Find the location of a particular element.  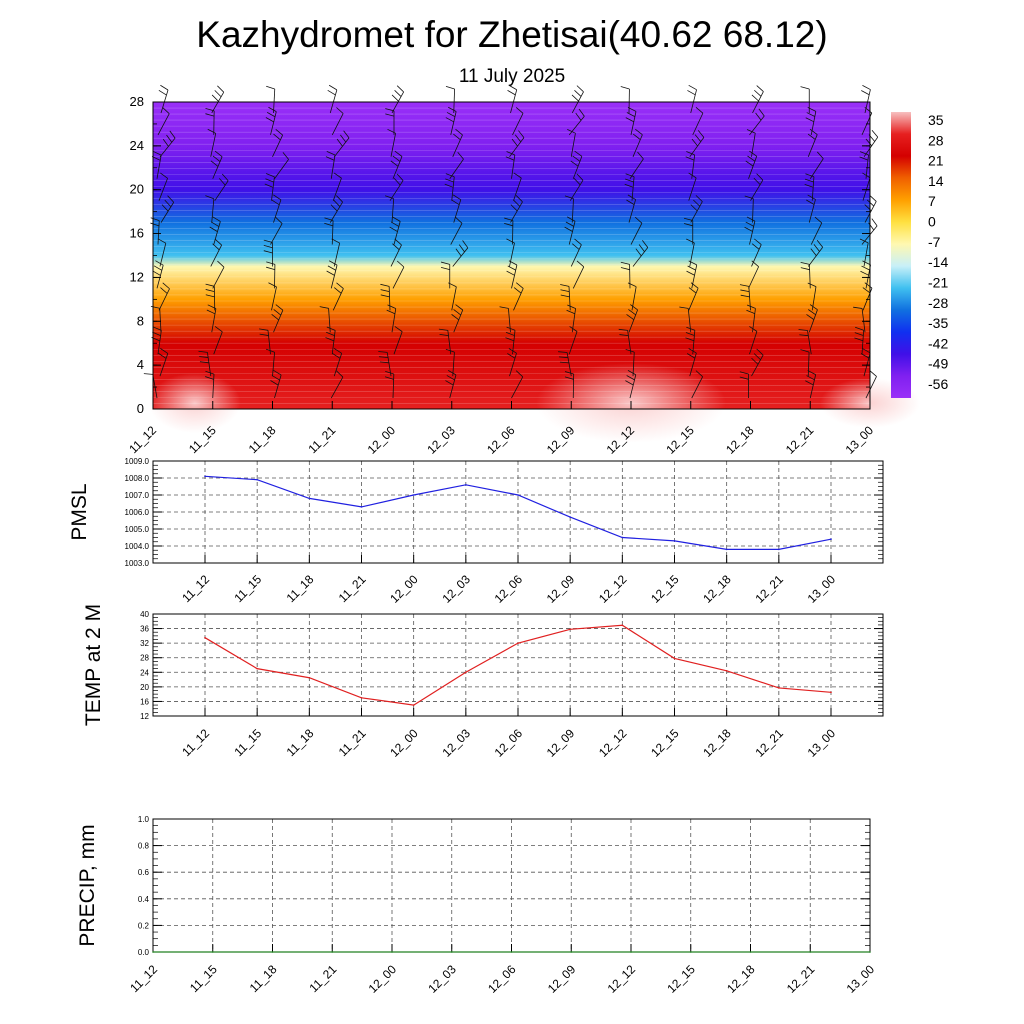

minor-ticks is located at coordinates (511, 885).